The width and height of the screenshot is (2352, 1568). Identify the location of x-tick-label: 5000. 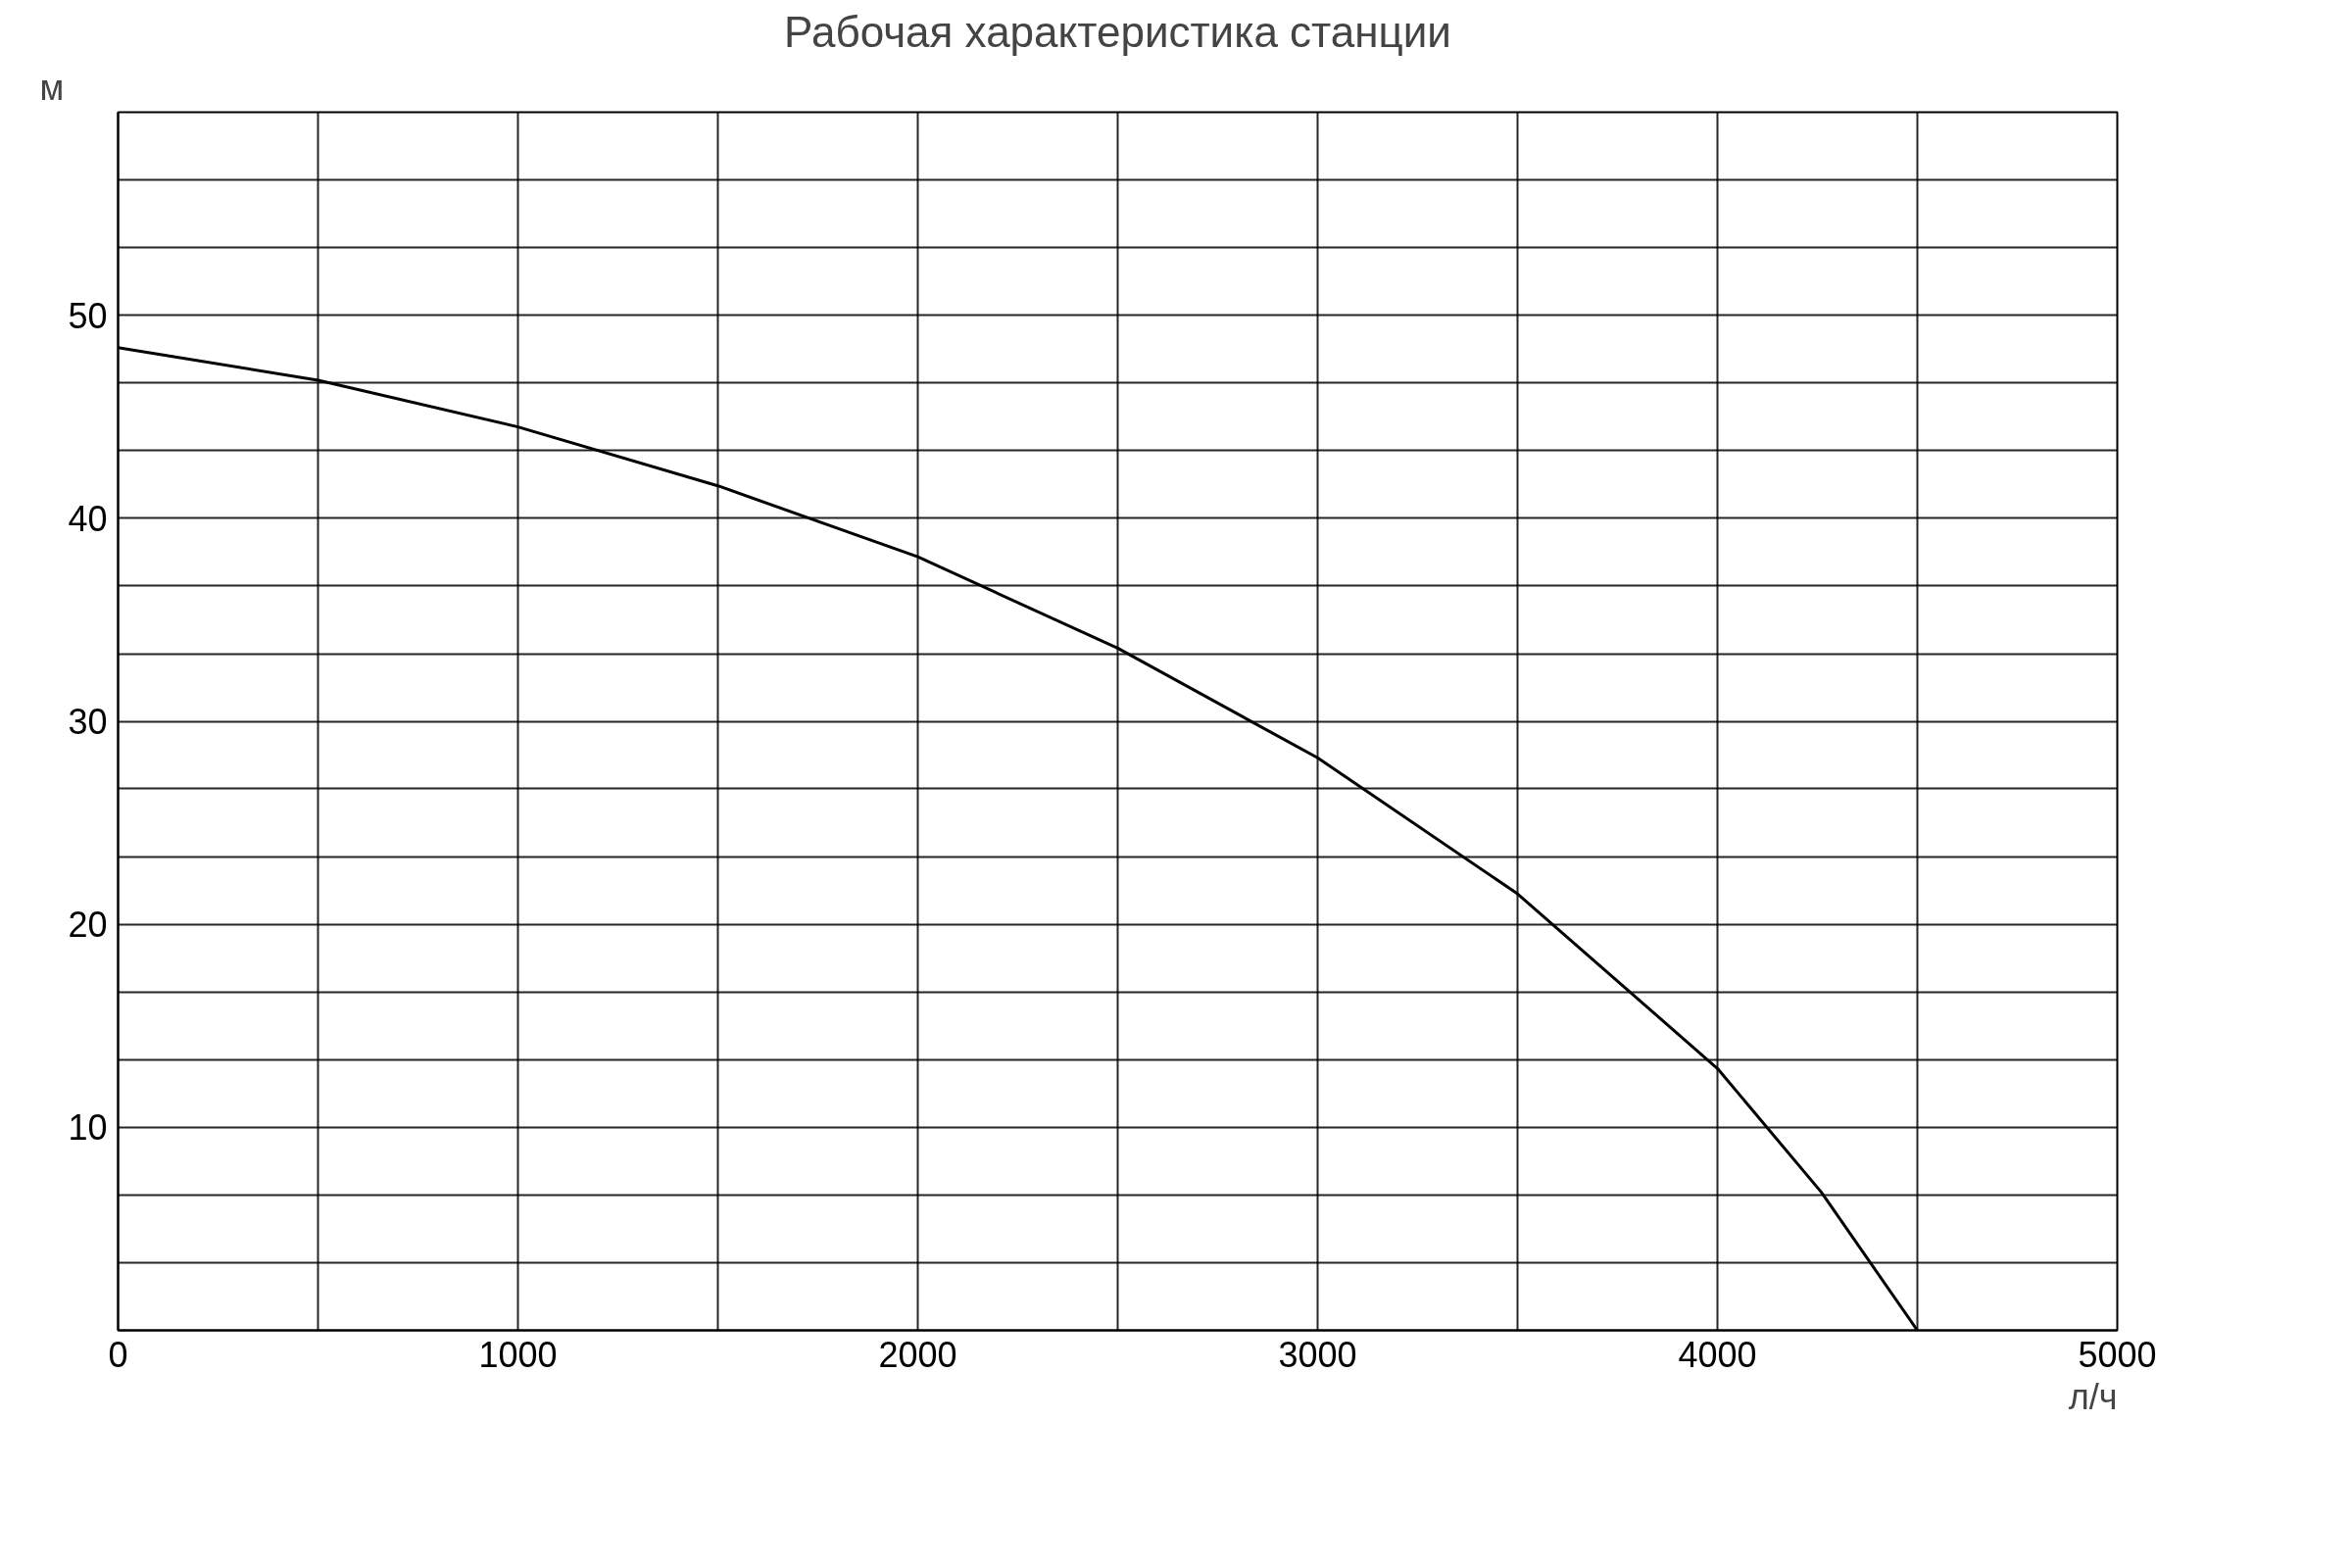
(2117, 1354).